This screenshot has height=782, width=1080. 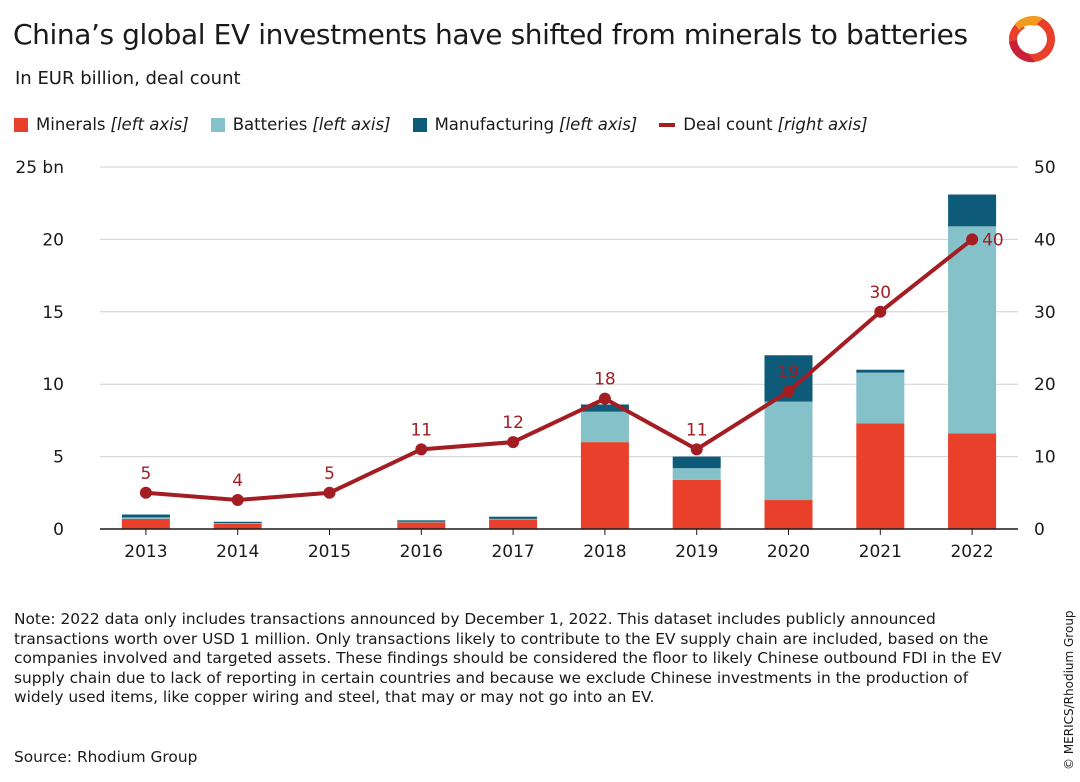 What do you see at coordinates (971, 552) in the screenshot?
I see `x-tick-label: 2022` at bounding box center [971, 552].